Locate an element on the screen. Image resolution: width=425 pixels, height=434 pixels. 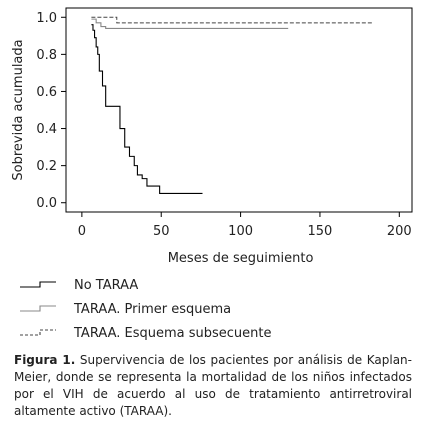
y-tick-label: 0.0 is located at coordinates (46, 203).